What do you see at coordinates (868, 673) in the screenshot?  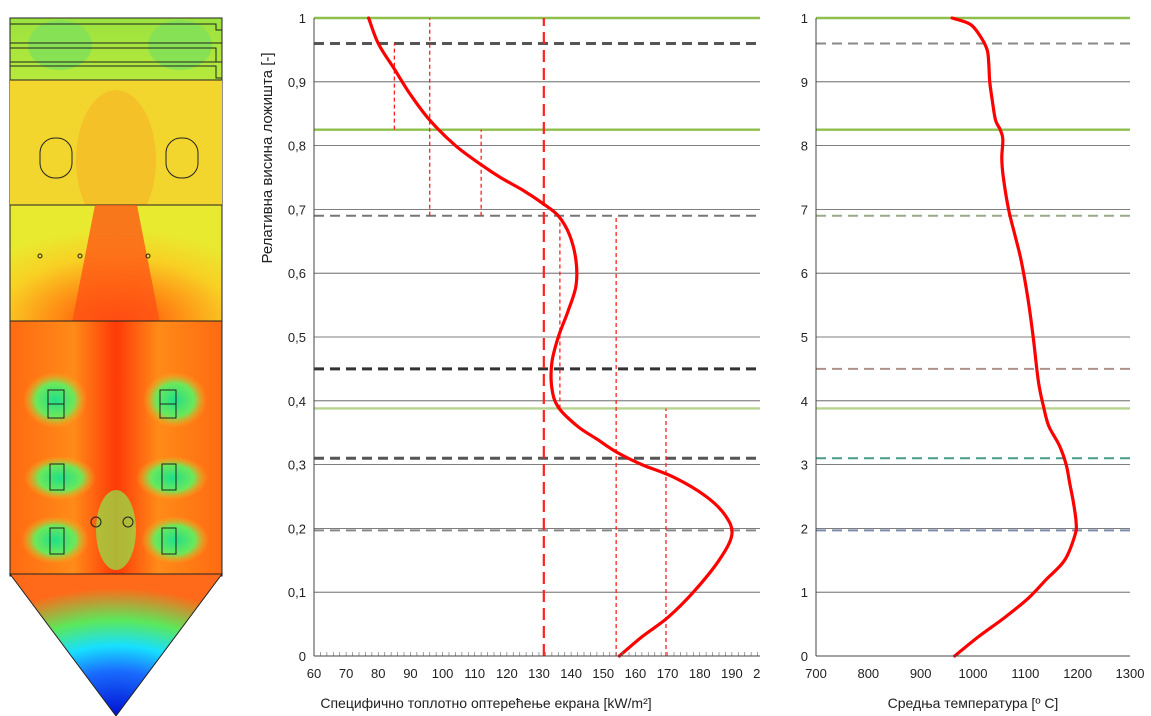 I see `x-tick-label: 800` at bounding box center [868, 673].